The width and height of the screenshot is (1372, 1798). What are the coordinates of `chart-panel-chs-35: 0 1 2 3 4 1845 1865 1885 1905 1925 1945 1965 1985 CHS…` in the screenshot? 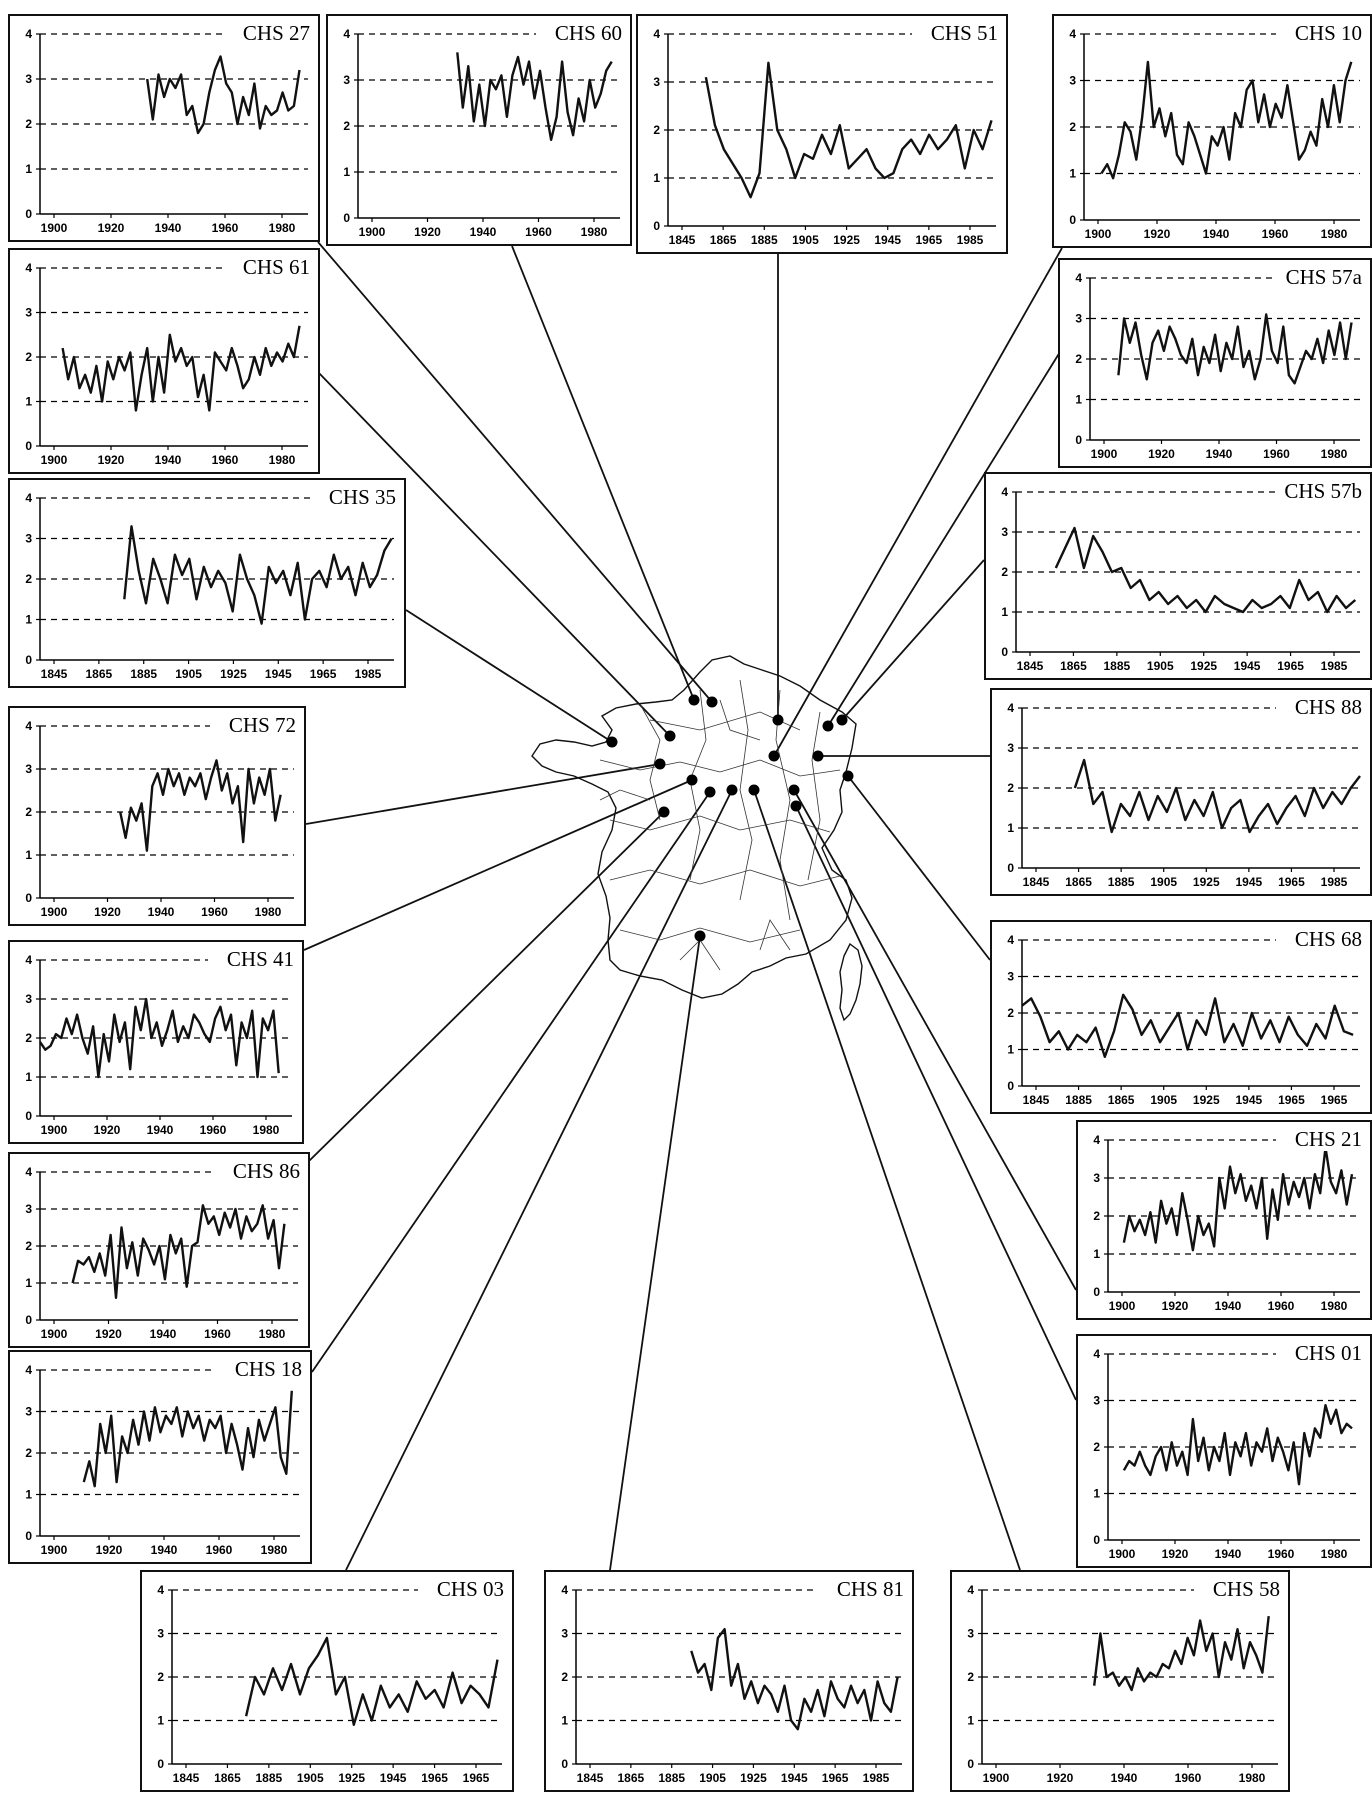 It's located at (207, 583).